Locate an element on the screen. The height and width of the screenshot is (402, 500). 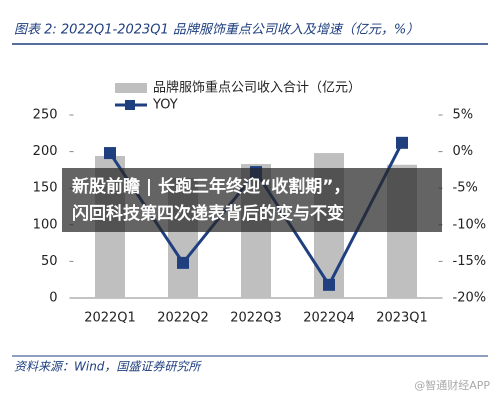
legend-label: YOY is located at coordinates (165, 105).